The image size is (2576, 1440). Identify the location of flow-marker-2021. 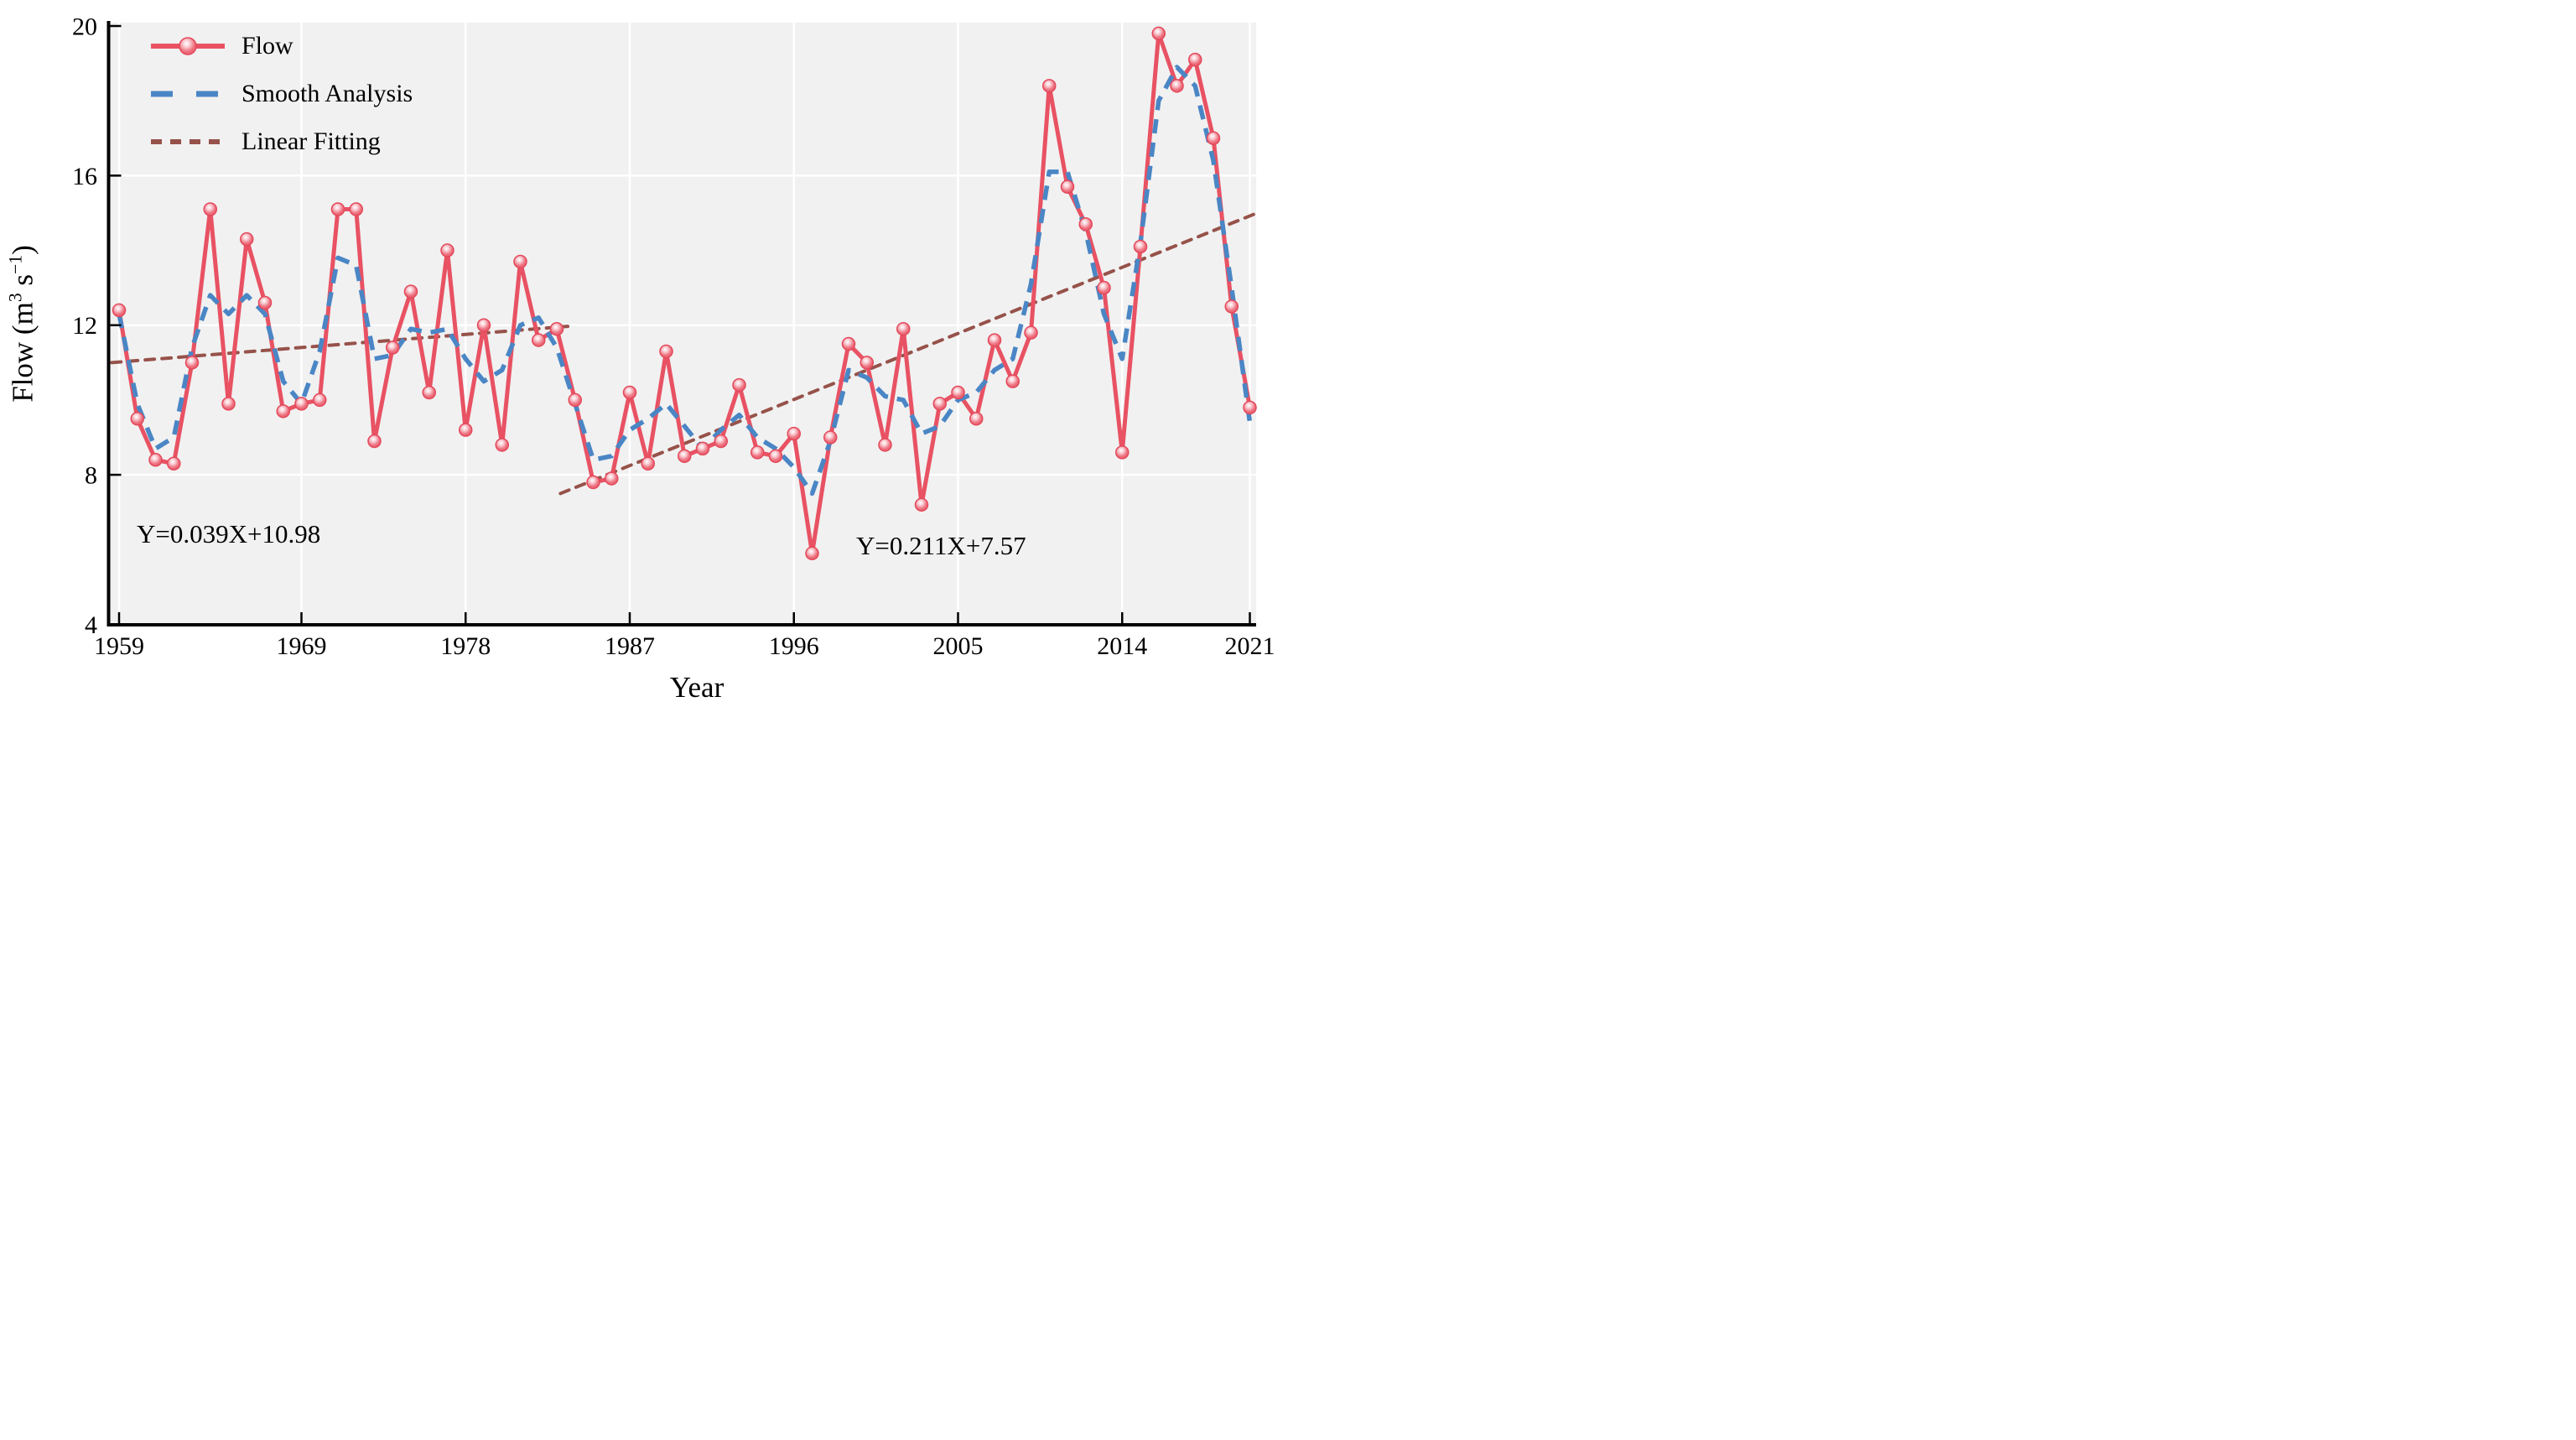
(1250, 408).